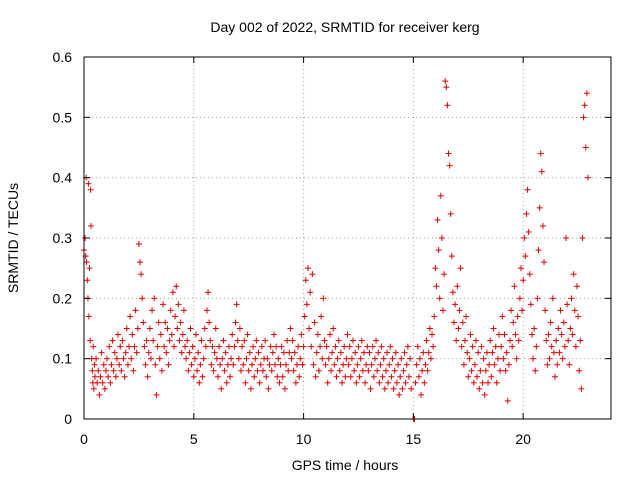  I want to click on y-tick-label: 0.4, so click(63, 178).